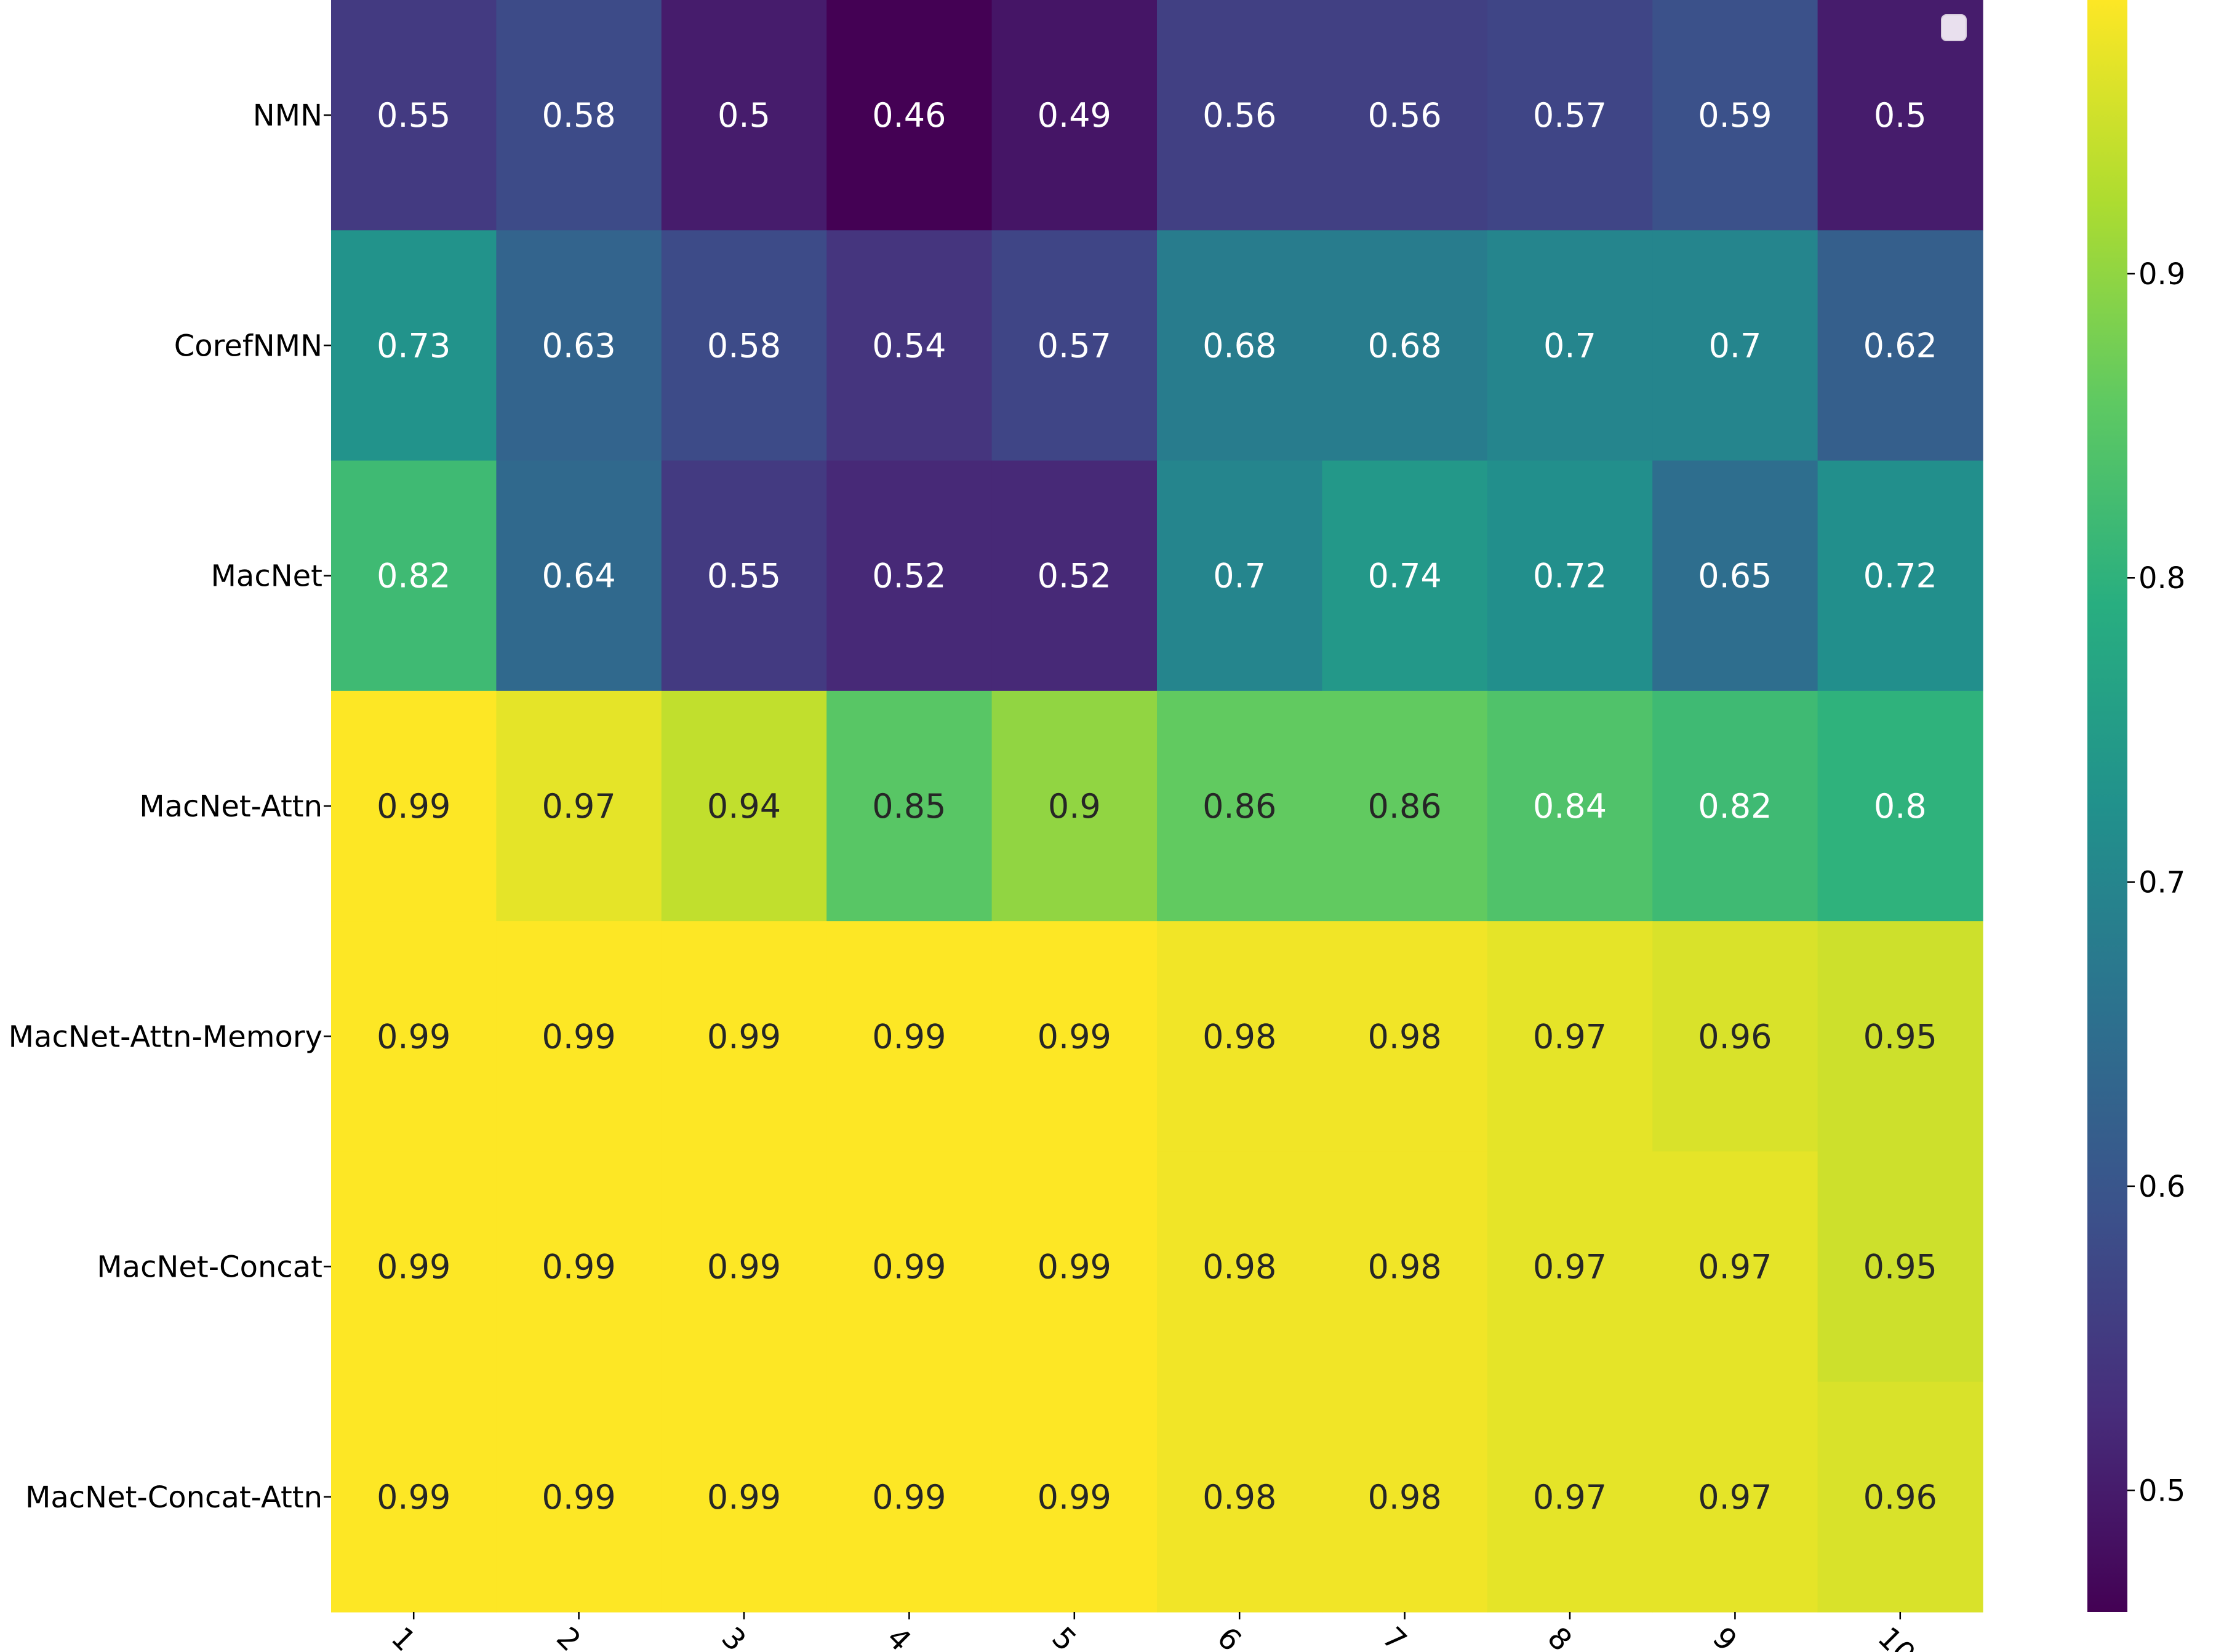  I want to click on cell-value-label: 0.7, so click(1239, 576).